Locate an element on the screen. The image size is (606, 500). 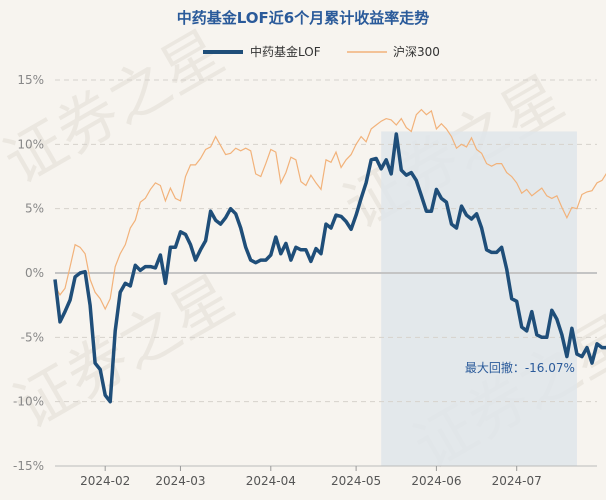
max-drawdown-label: 最大回撤：-16.07% is located at coordinates (520, 367).